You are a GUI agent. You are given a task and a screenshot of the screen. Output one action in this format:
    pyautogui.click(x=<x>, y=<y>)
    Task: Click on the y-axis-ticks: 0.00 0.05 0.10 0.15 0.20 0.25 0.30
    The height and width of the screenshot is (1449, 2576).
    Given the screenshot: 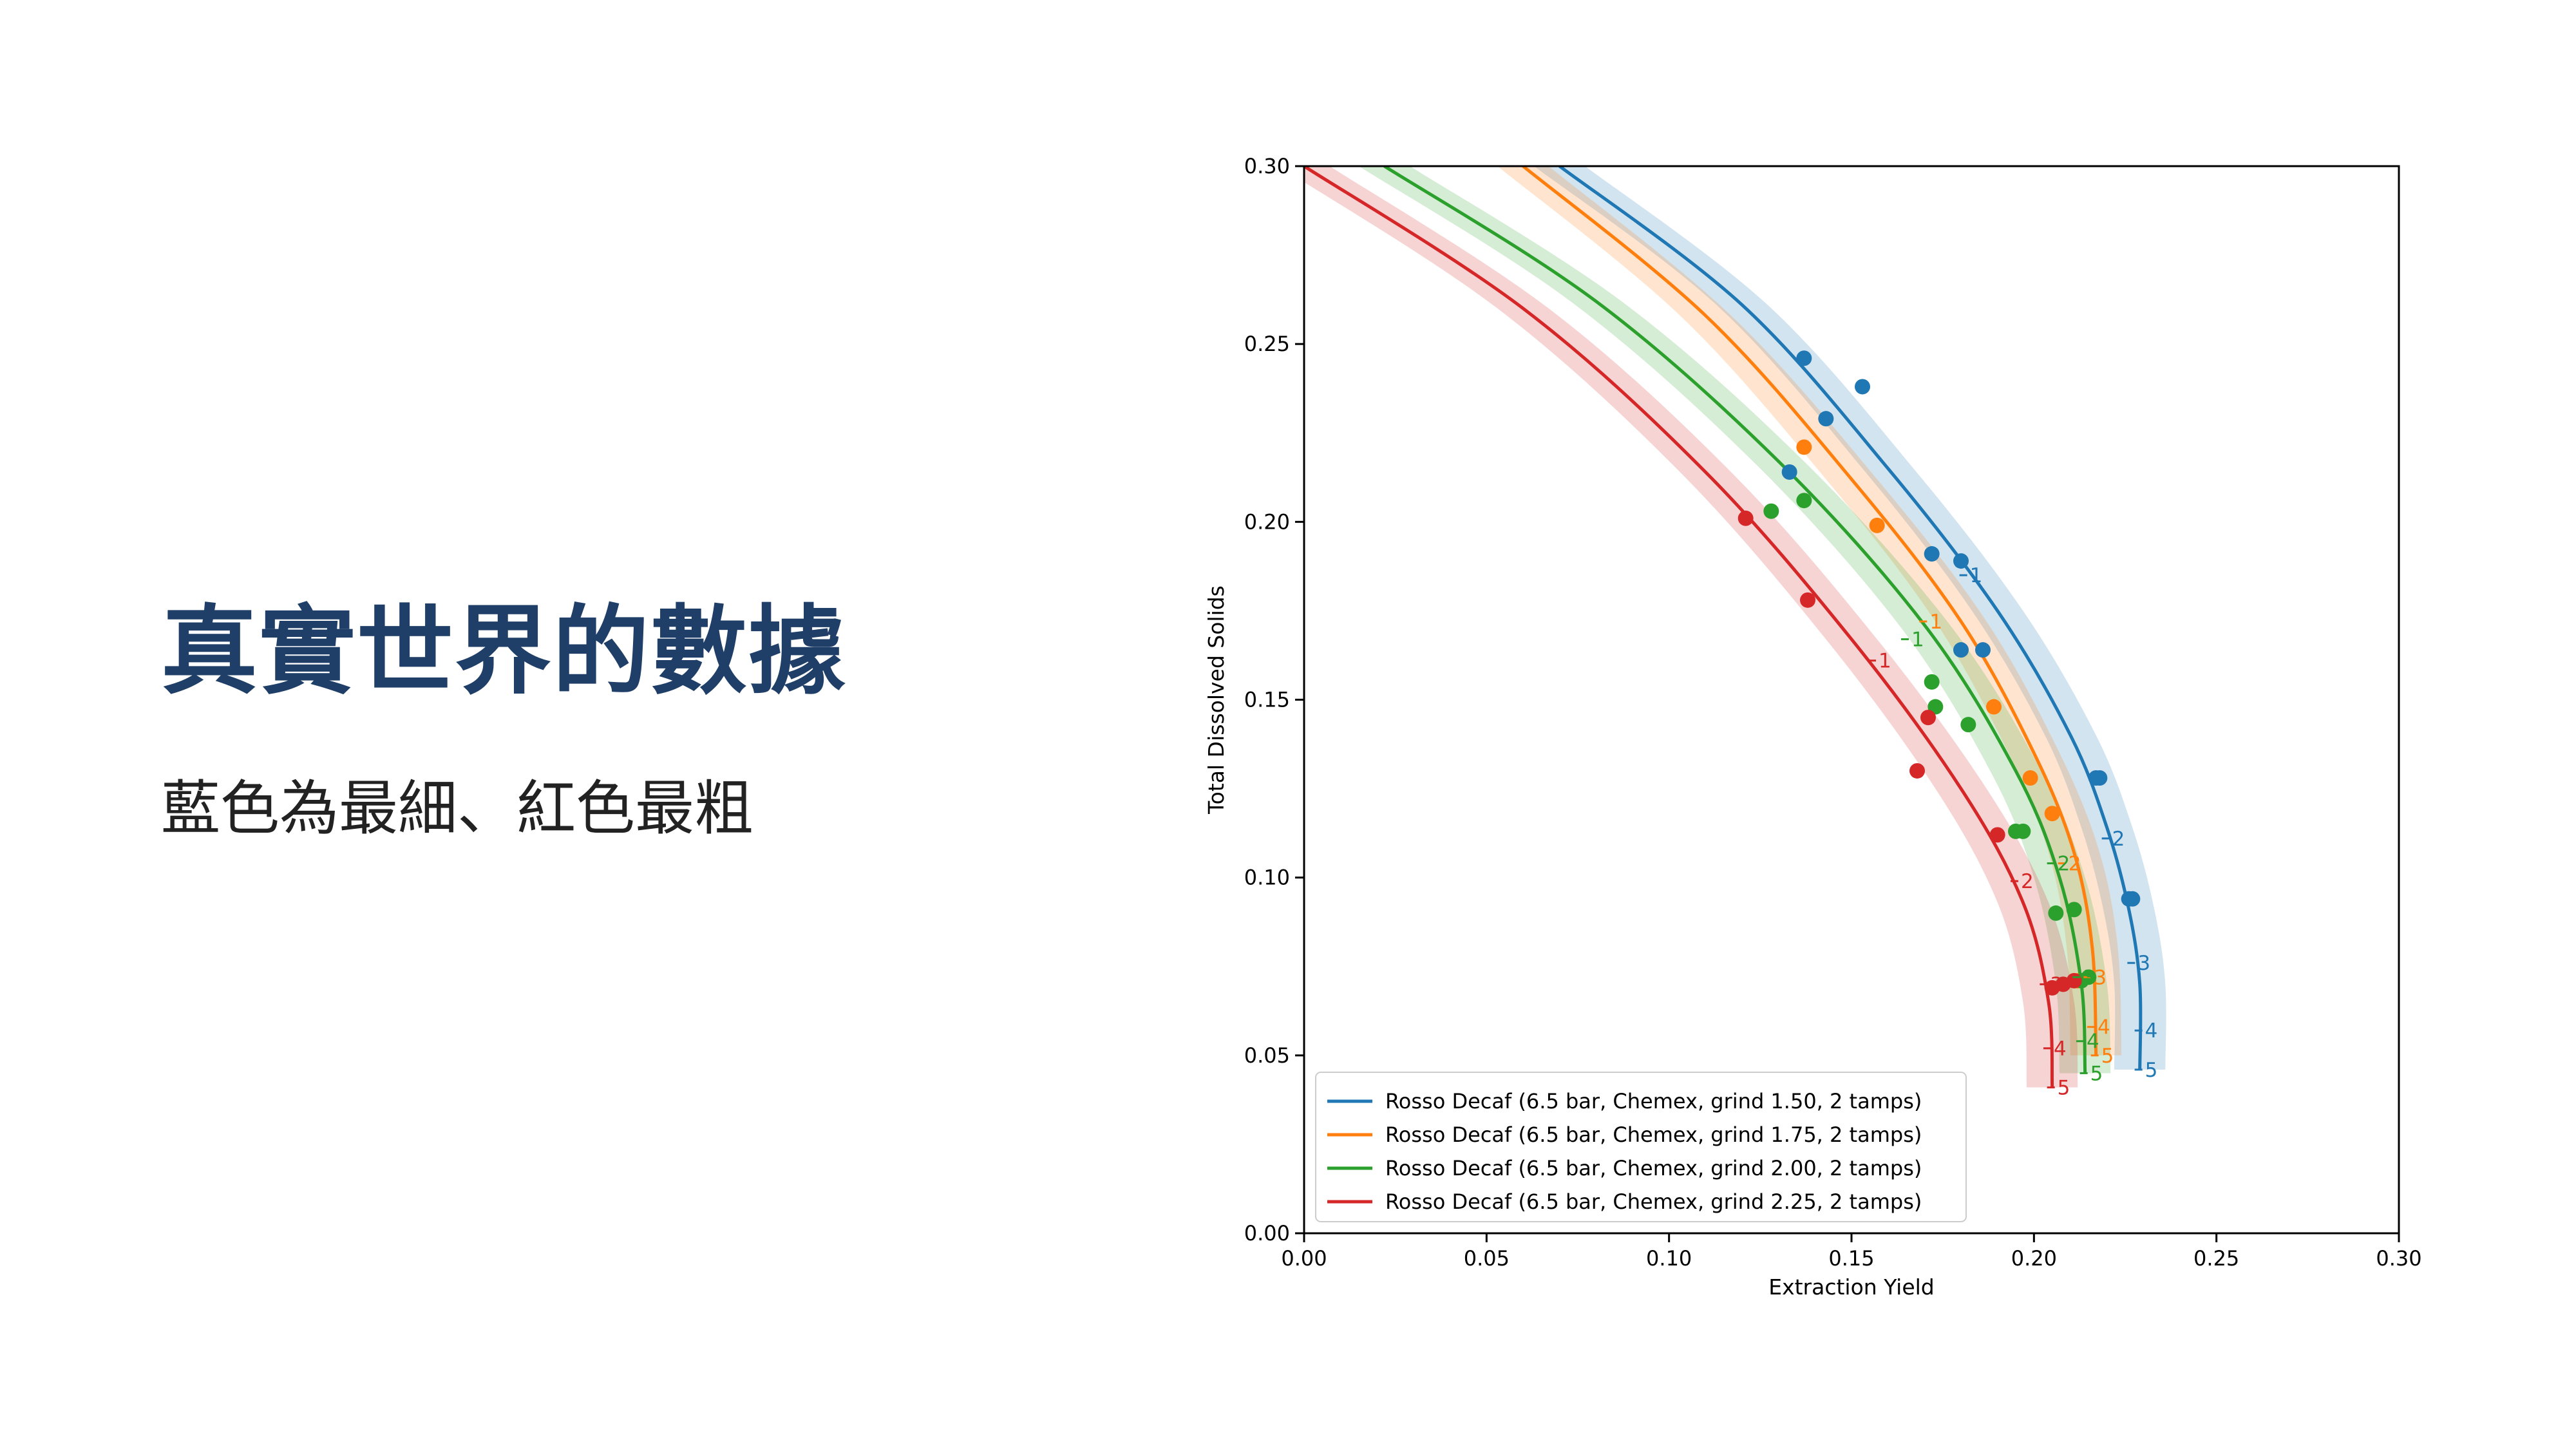 What is the action you would take?
    pyautogui.click(x=1274, y=699)
    